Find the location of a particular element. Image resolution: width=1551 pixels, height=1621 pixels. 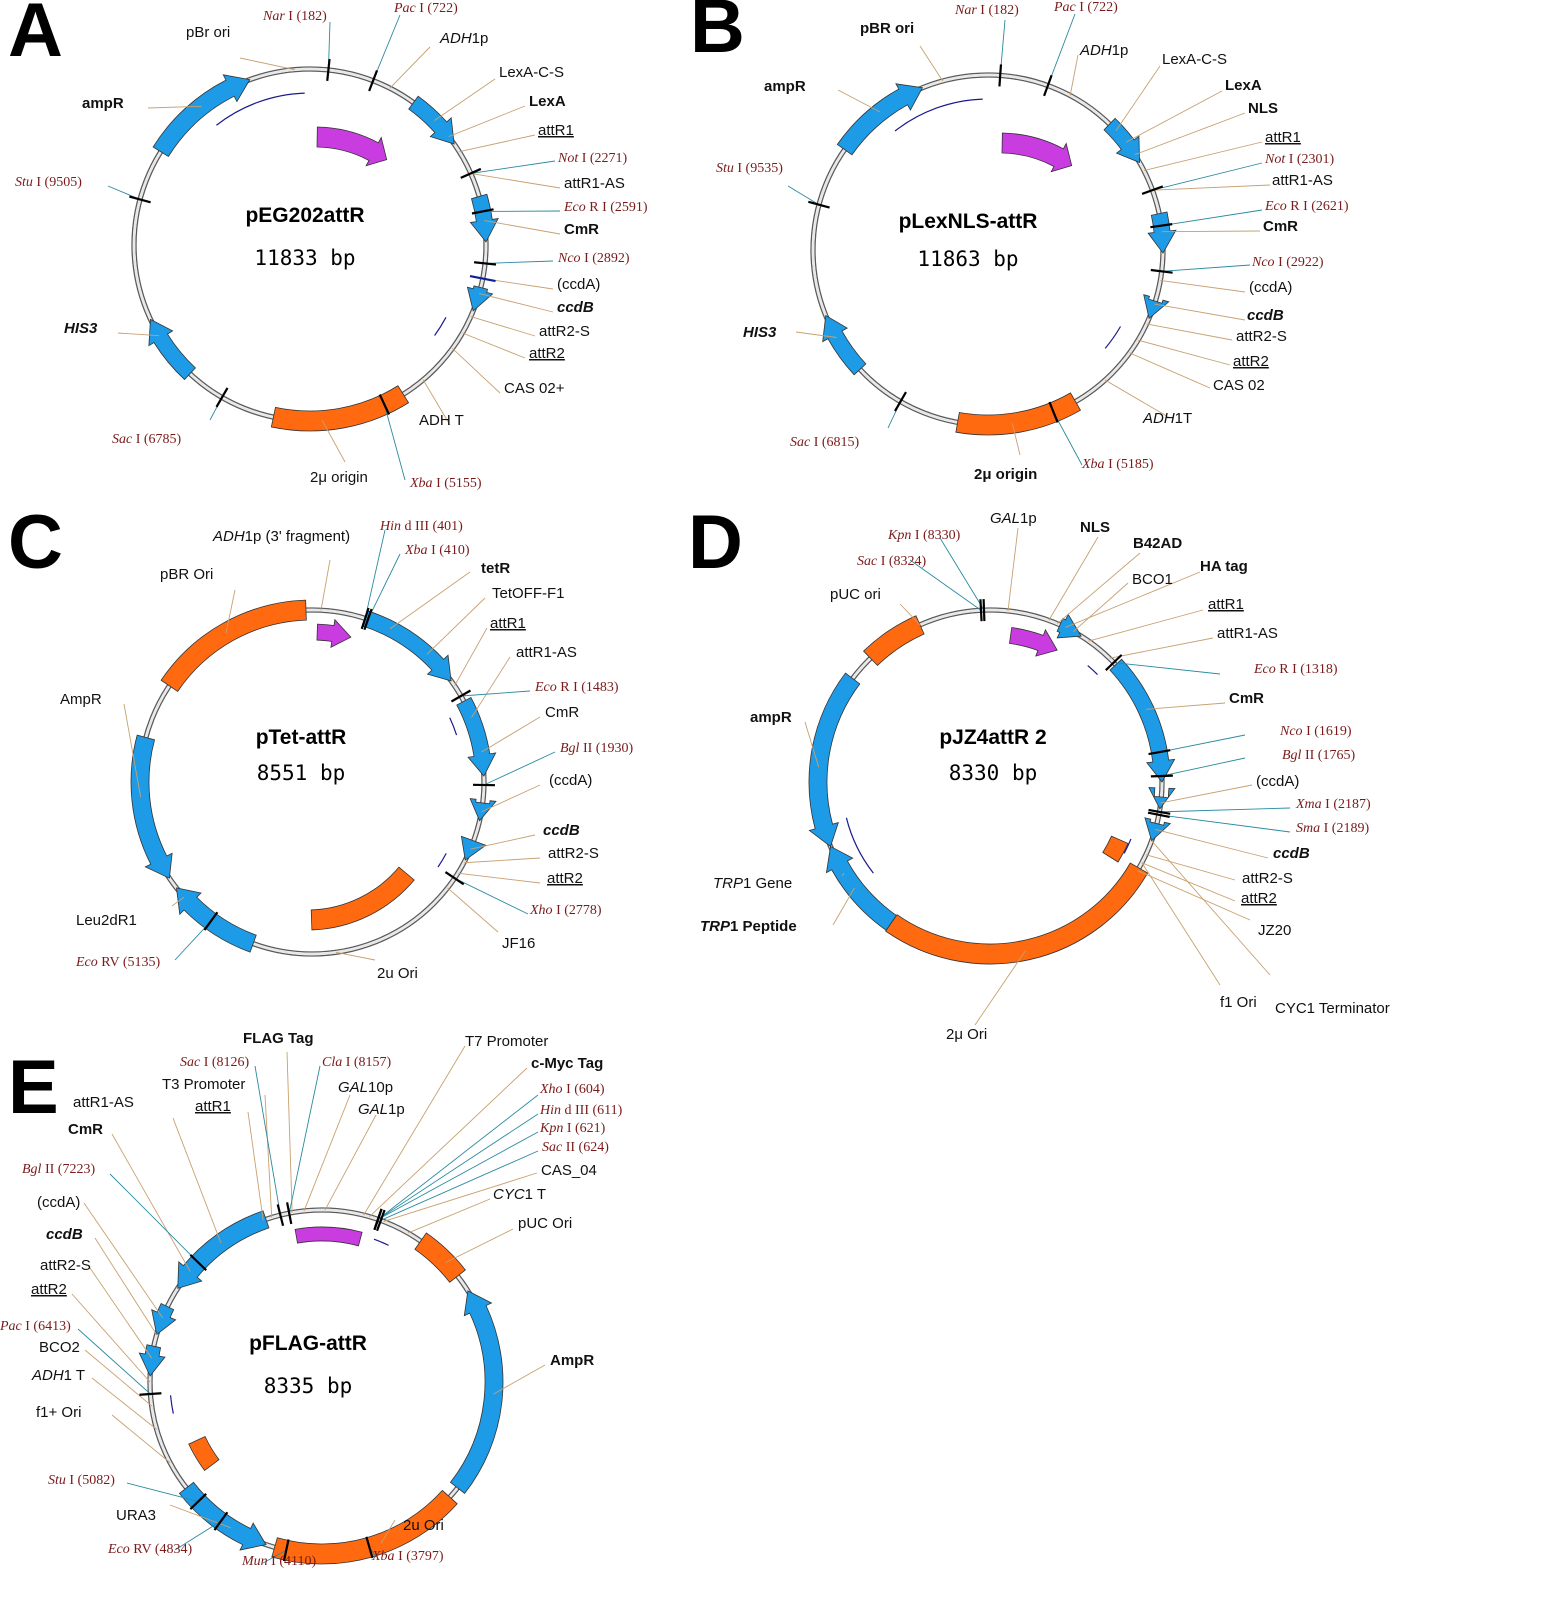

puc-ori-bar is located at coordinates (440, 1257).